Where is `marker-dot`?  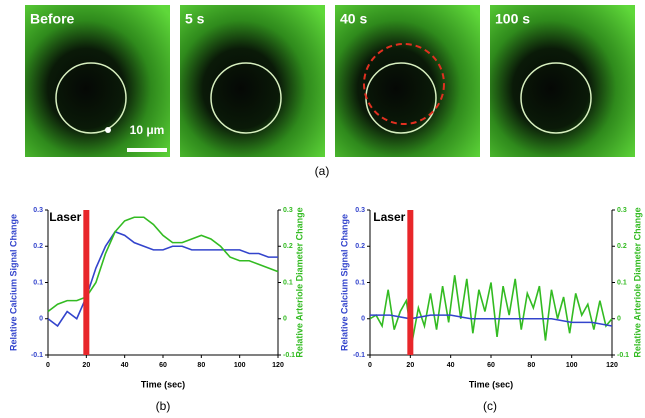
marker-dot is located at coordinates (108, 130).